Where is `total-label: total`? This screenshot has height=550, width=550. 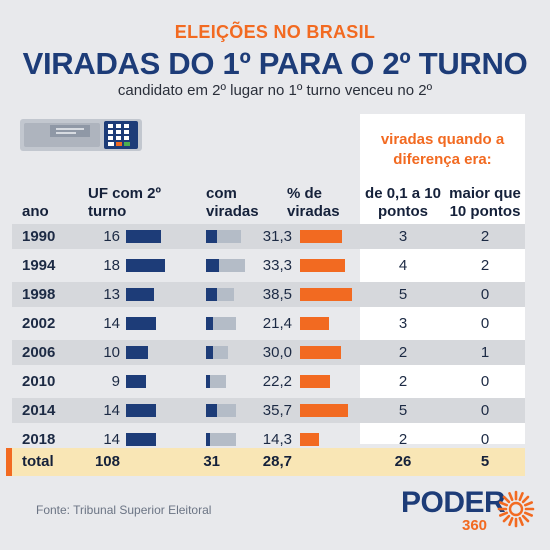 total-label: total is located at coordinates (38, 461).